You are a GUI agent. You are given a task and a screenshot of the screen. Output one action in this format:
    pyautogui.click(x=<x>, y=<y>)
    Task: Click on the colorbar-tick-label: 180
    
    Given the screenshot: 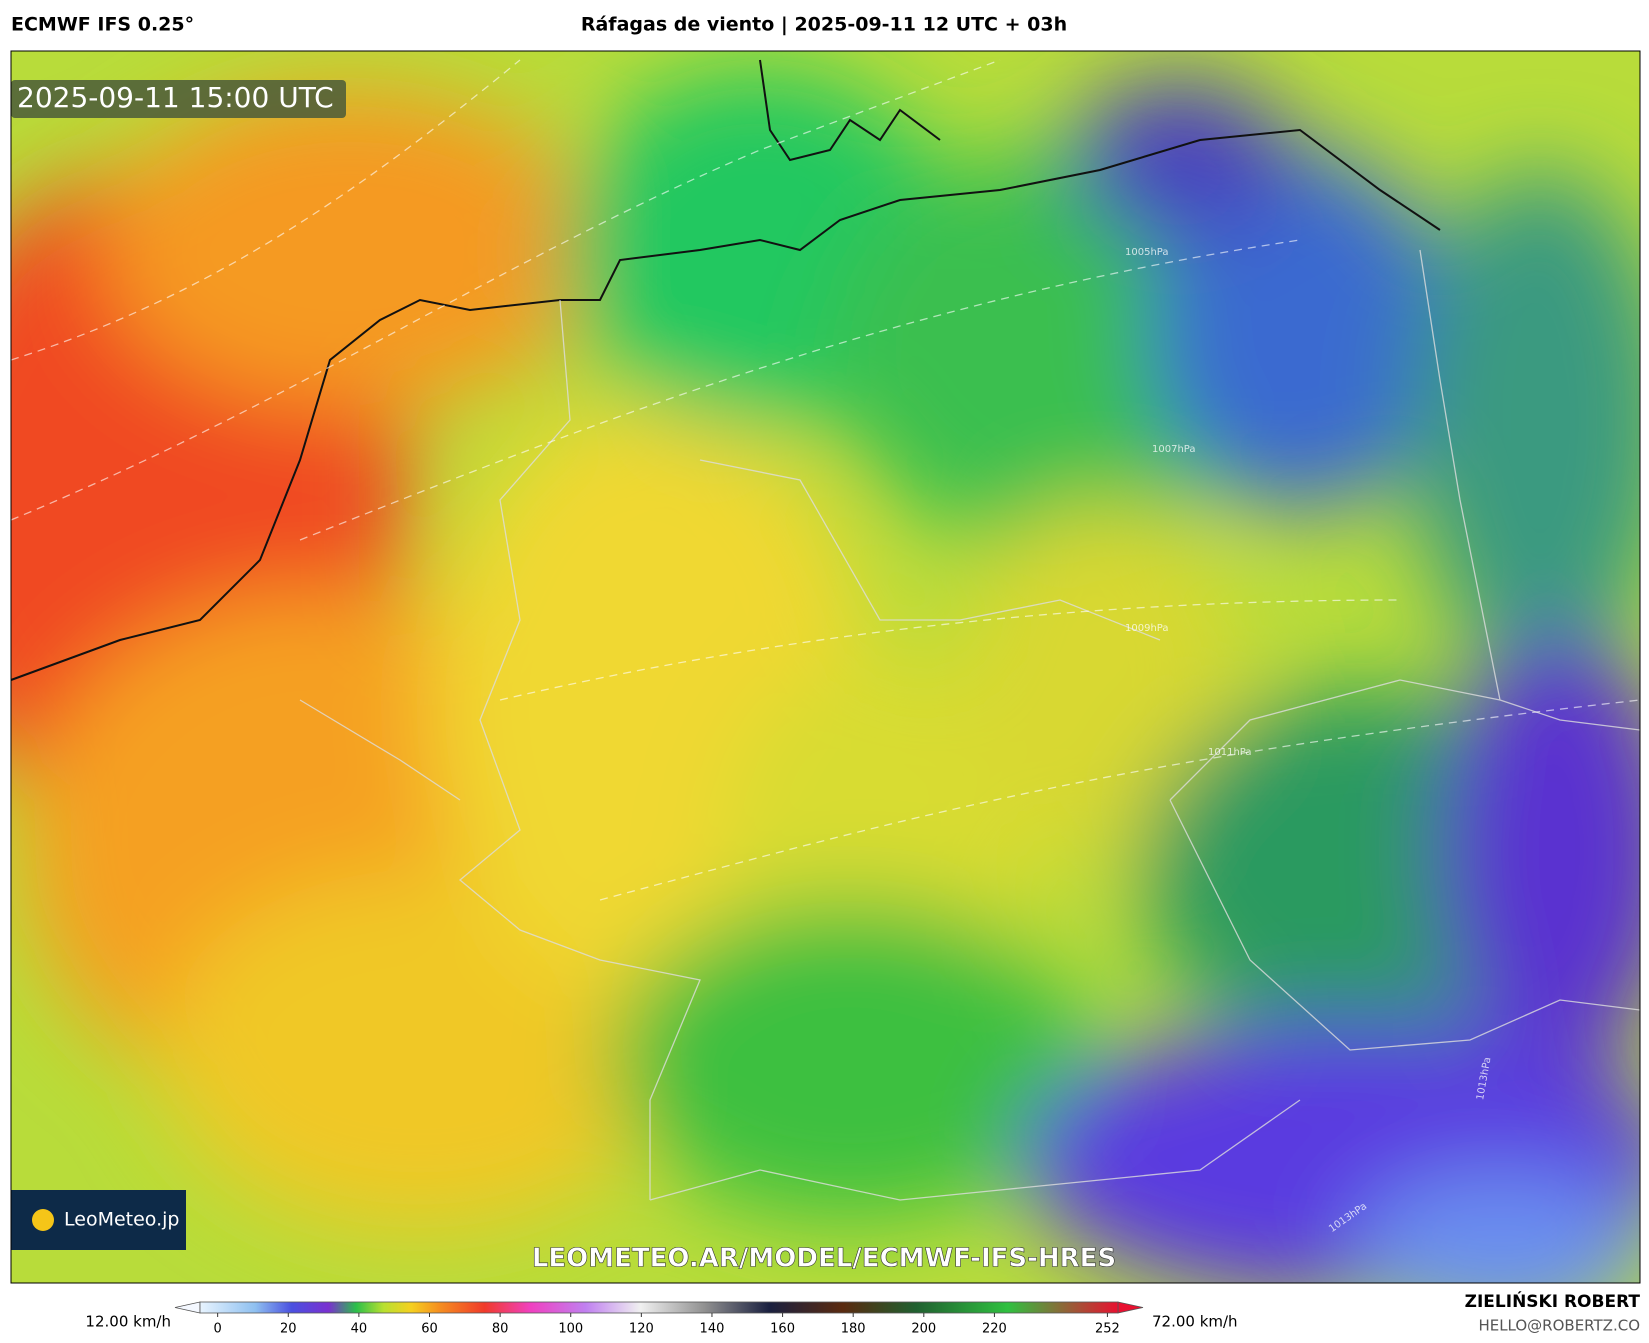 What is the action you would take?
    pyautogui.click(x=853, y=1329)
    